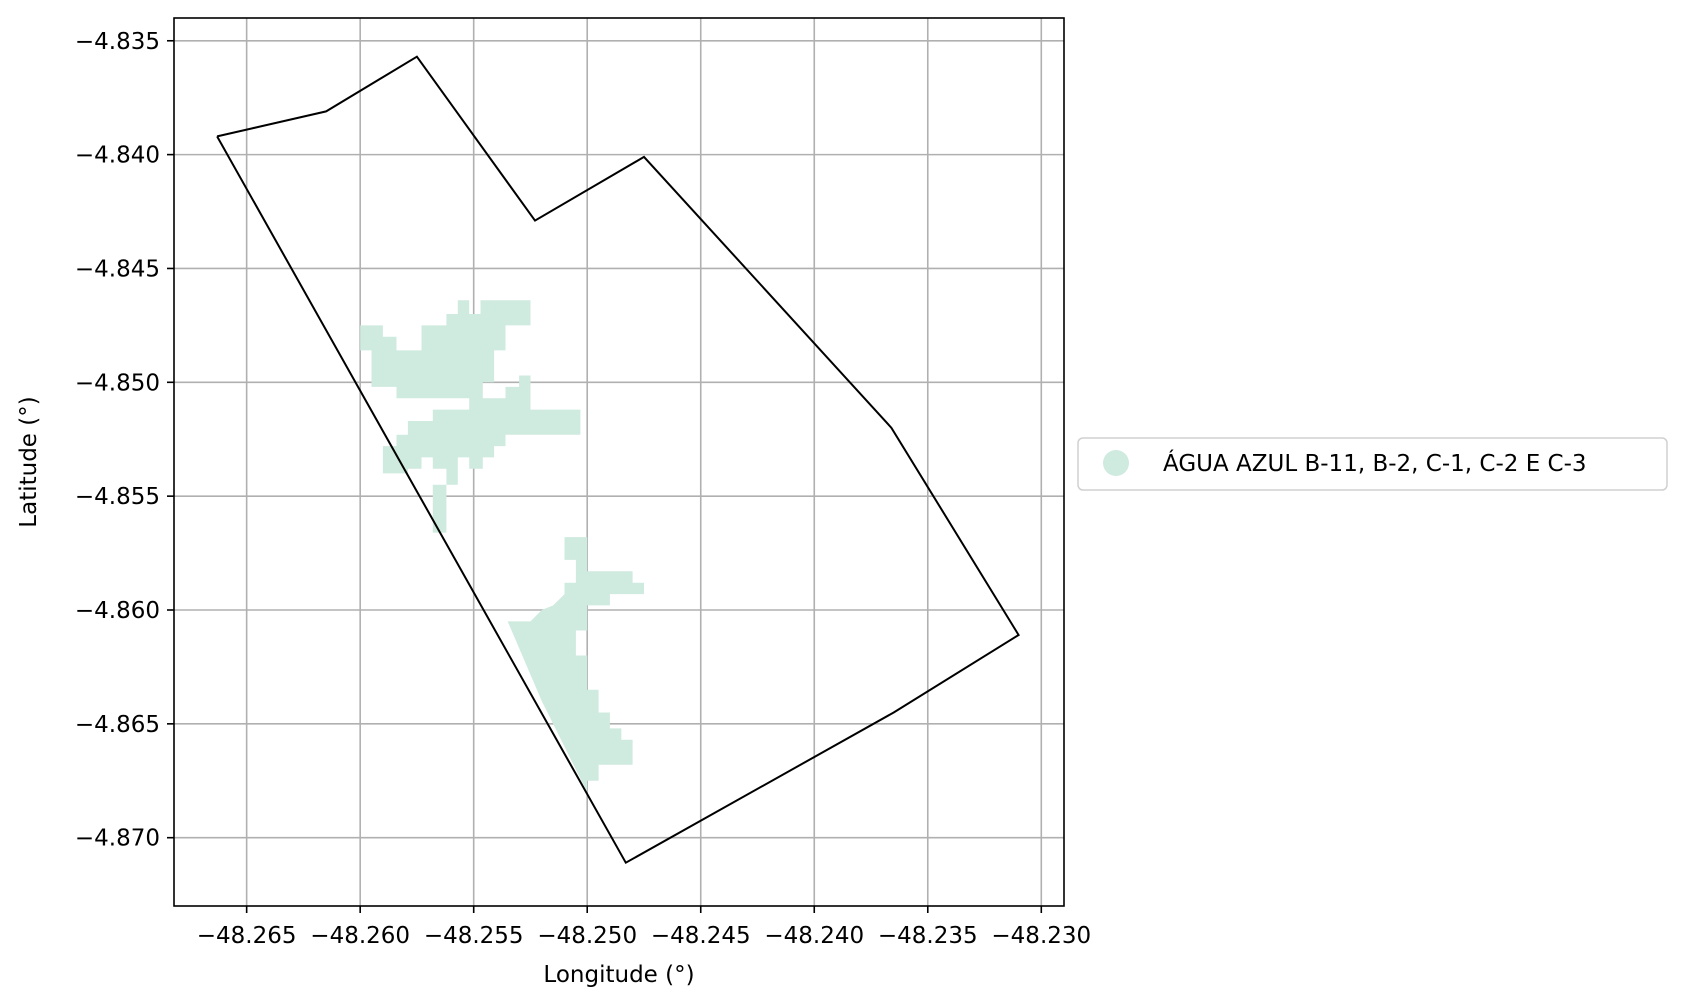 This screenshot has height=1006, width=1681. Describe the element at coordinates (117, 156) in the screenshot. I see `y-tick-label: −4.840` at that location.